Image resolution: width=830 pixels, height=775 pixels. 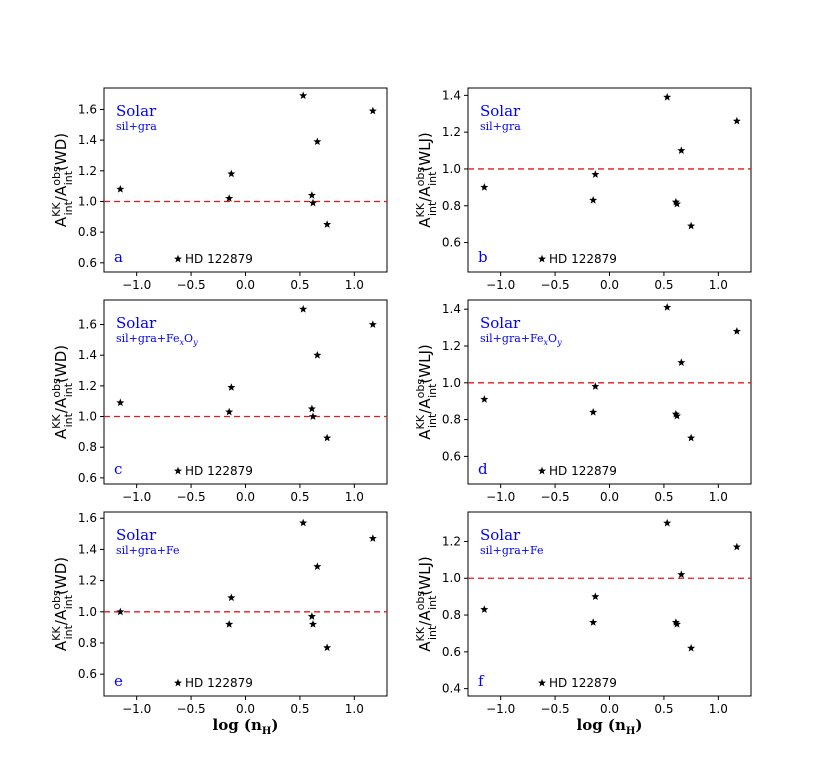 I want to click on panel-letter: d, so click(x=483, y=469).